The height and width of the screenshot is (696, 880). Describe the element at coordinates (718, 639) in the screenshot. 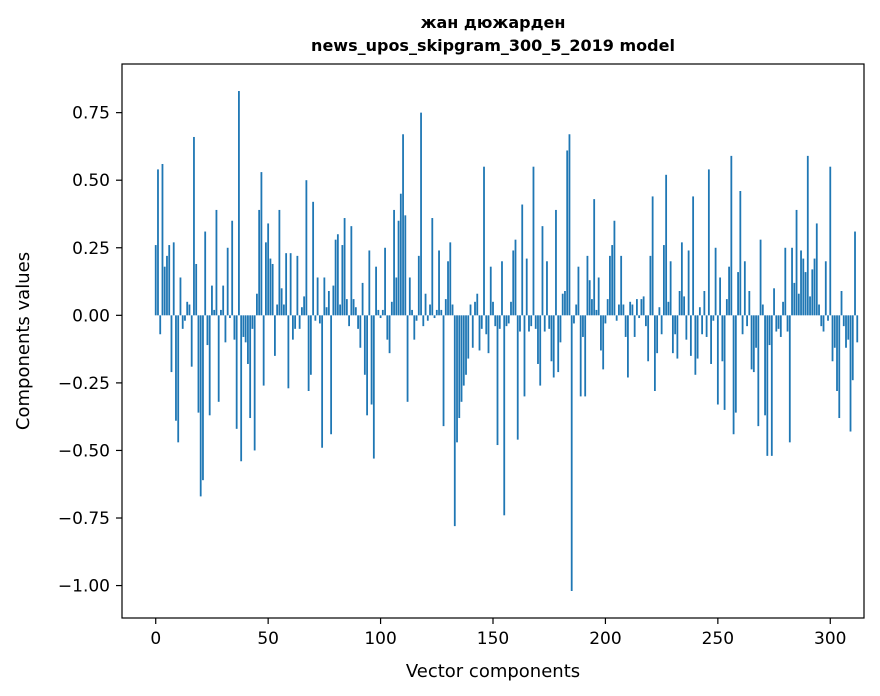

I see `x-tick-label: 250` at that location.